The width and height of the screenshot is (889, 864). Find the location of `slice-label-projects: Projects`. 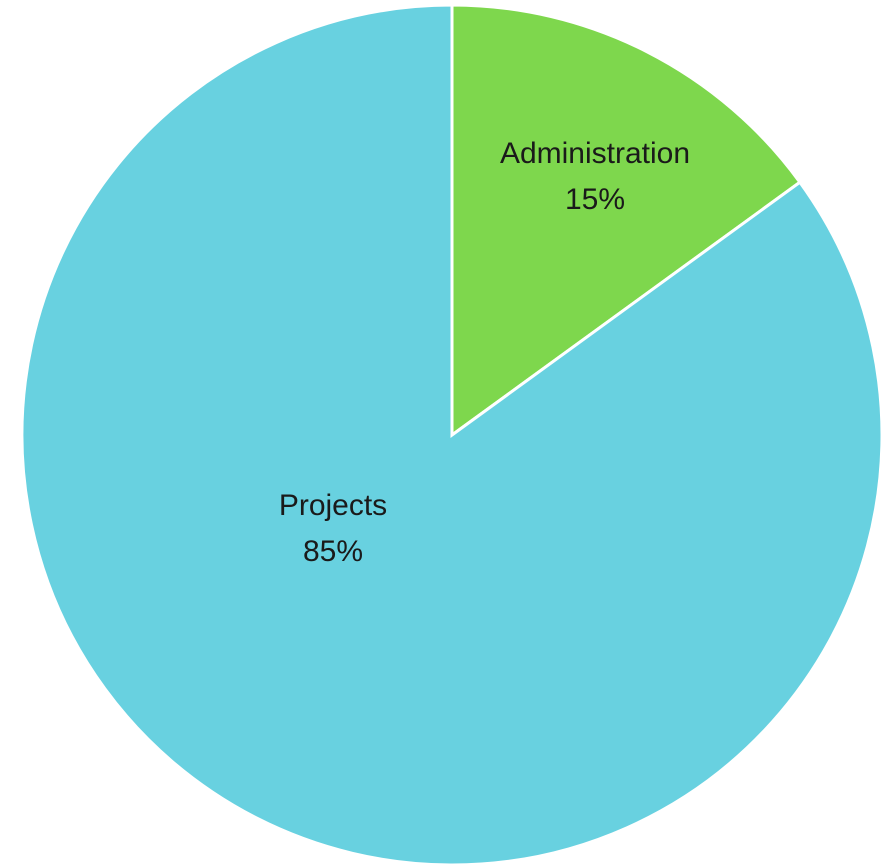

slice-label-projects: Projects is located at coordinates (333, 505).